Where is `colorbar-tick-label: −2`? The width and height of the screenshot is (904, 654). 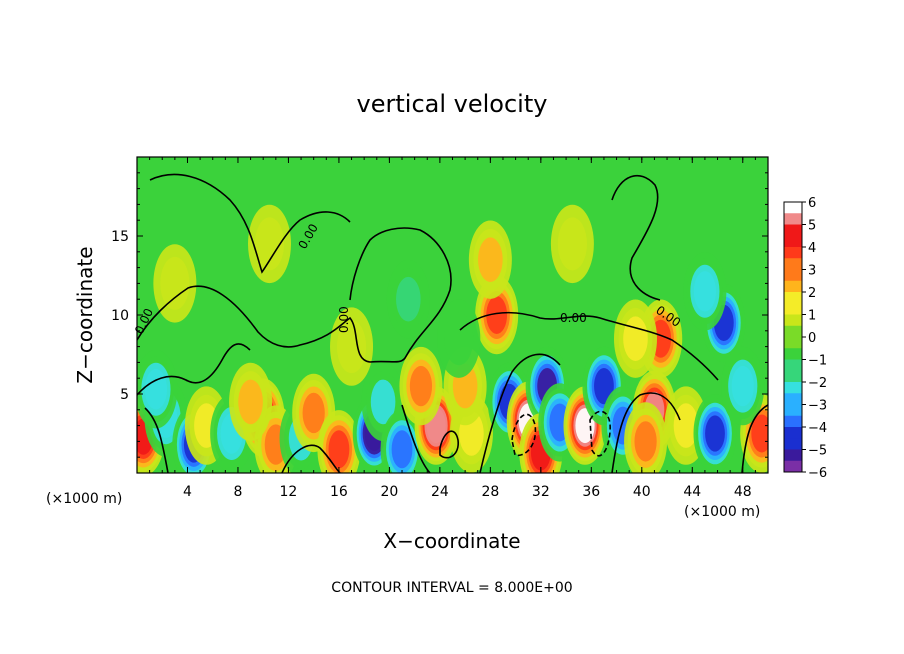
colorbar-tick-label: −2 is located at coordinates (817, 383).